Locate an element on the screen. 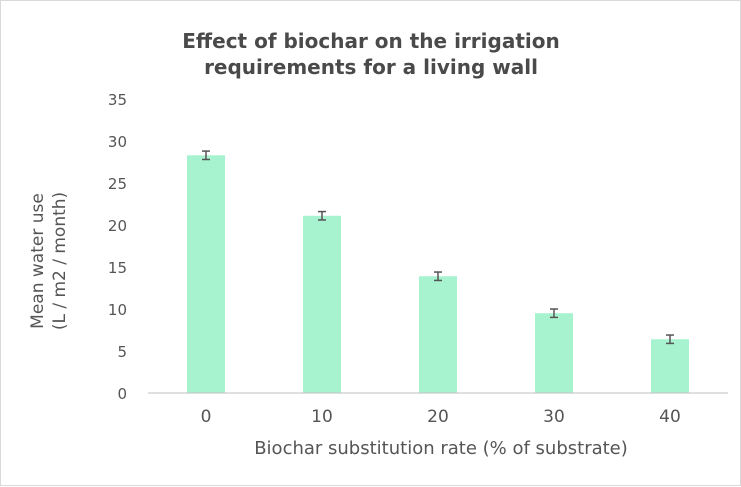  y-tick-label: 0 is located at coordinates (122, 394).